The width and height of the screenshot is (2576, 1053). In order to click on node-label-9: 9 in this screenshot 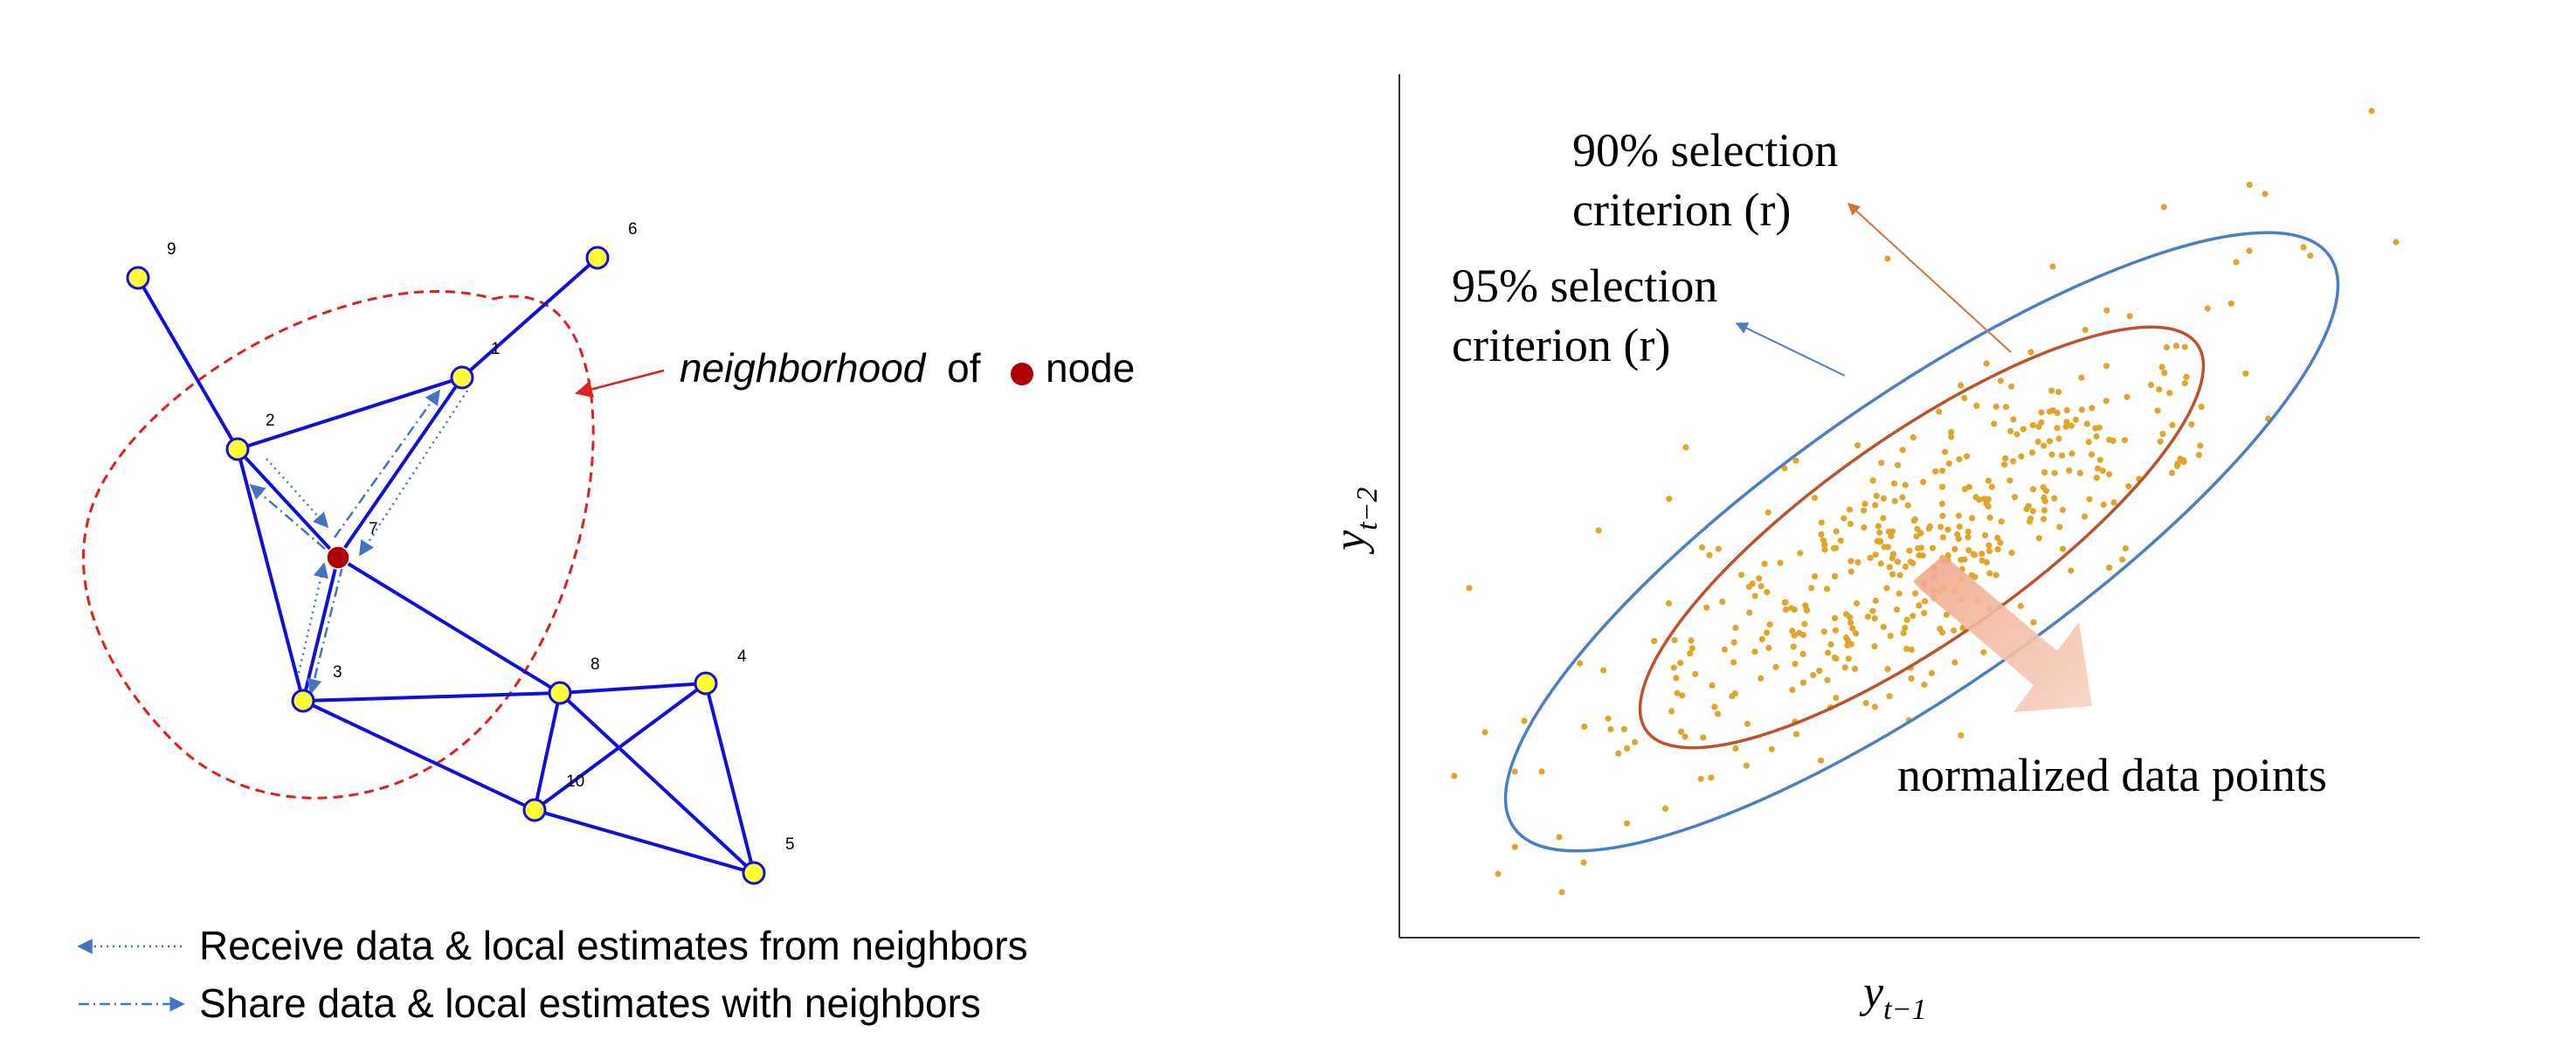, I will do `click(171, 249)`.